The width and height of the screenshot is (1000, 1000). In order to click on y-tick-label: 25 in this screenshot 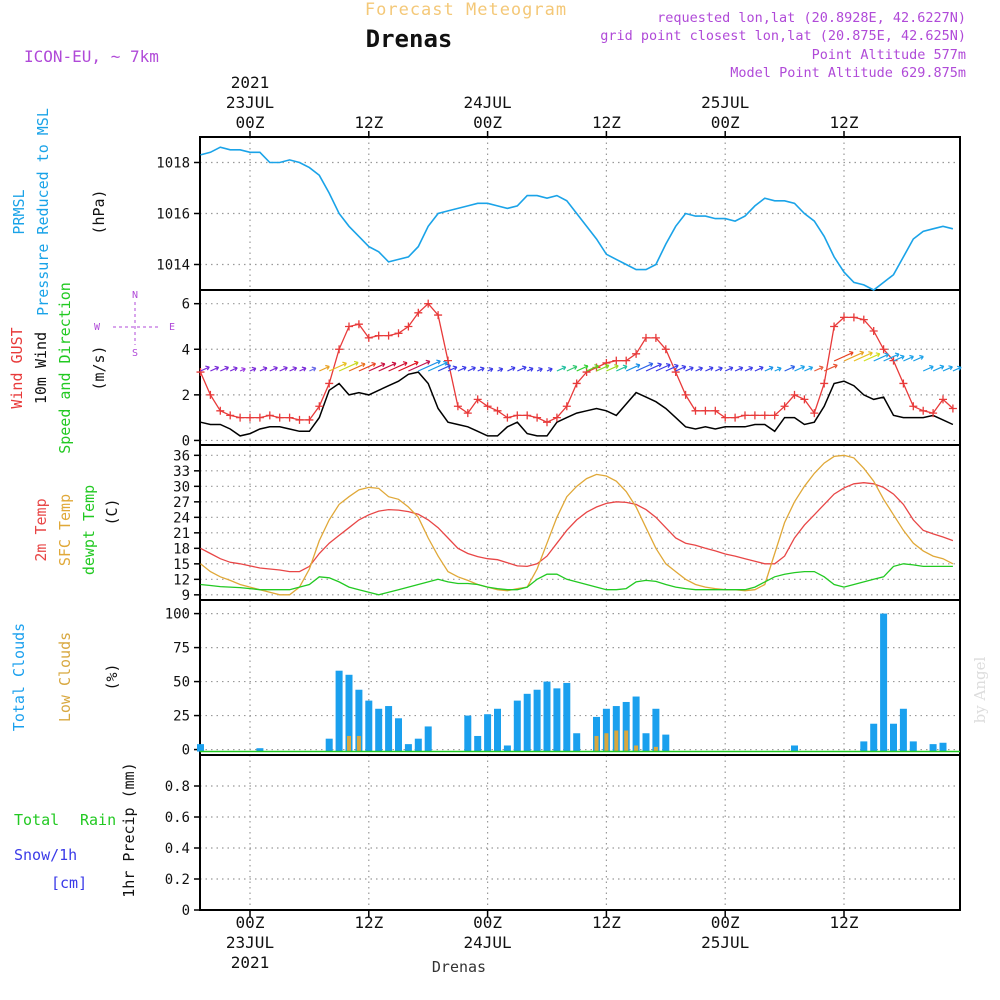, I will do `click(181, 717)`.